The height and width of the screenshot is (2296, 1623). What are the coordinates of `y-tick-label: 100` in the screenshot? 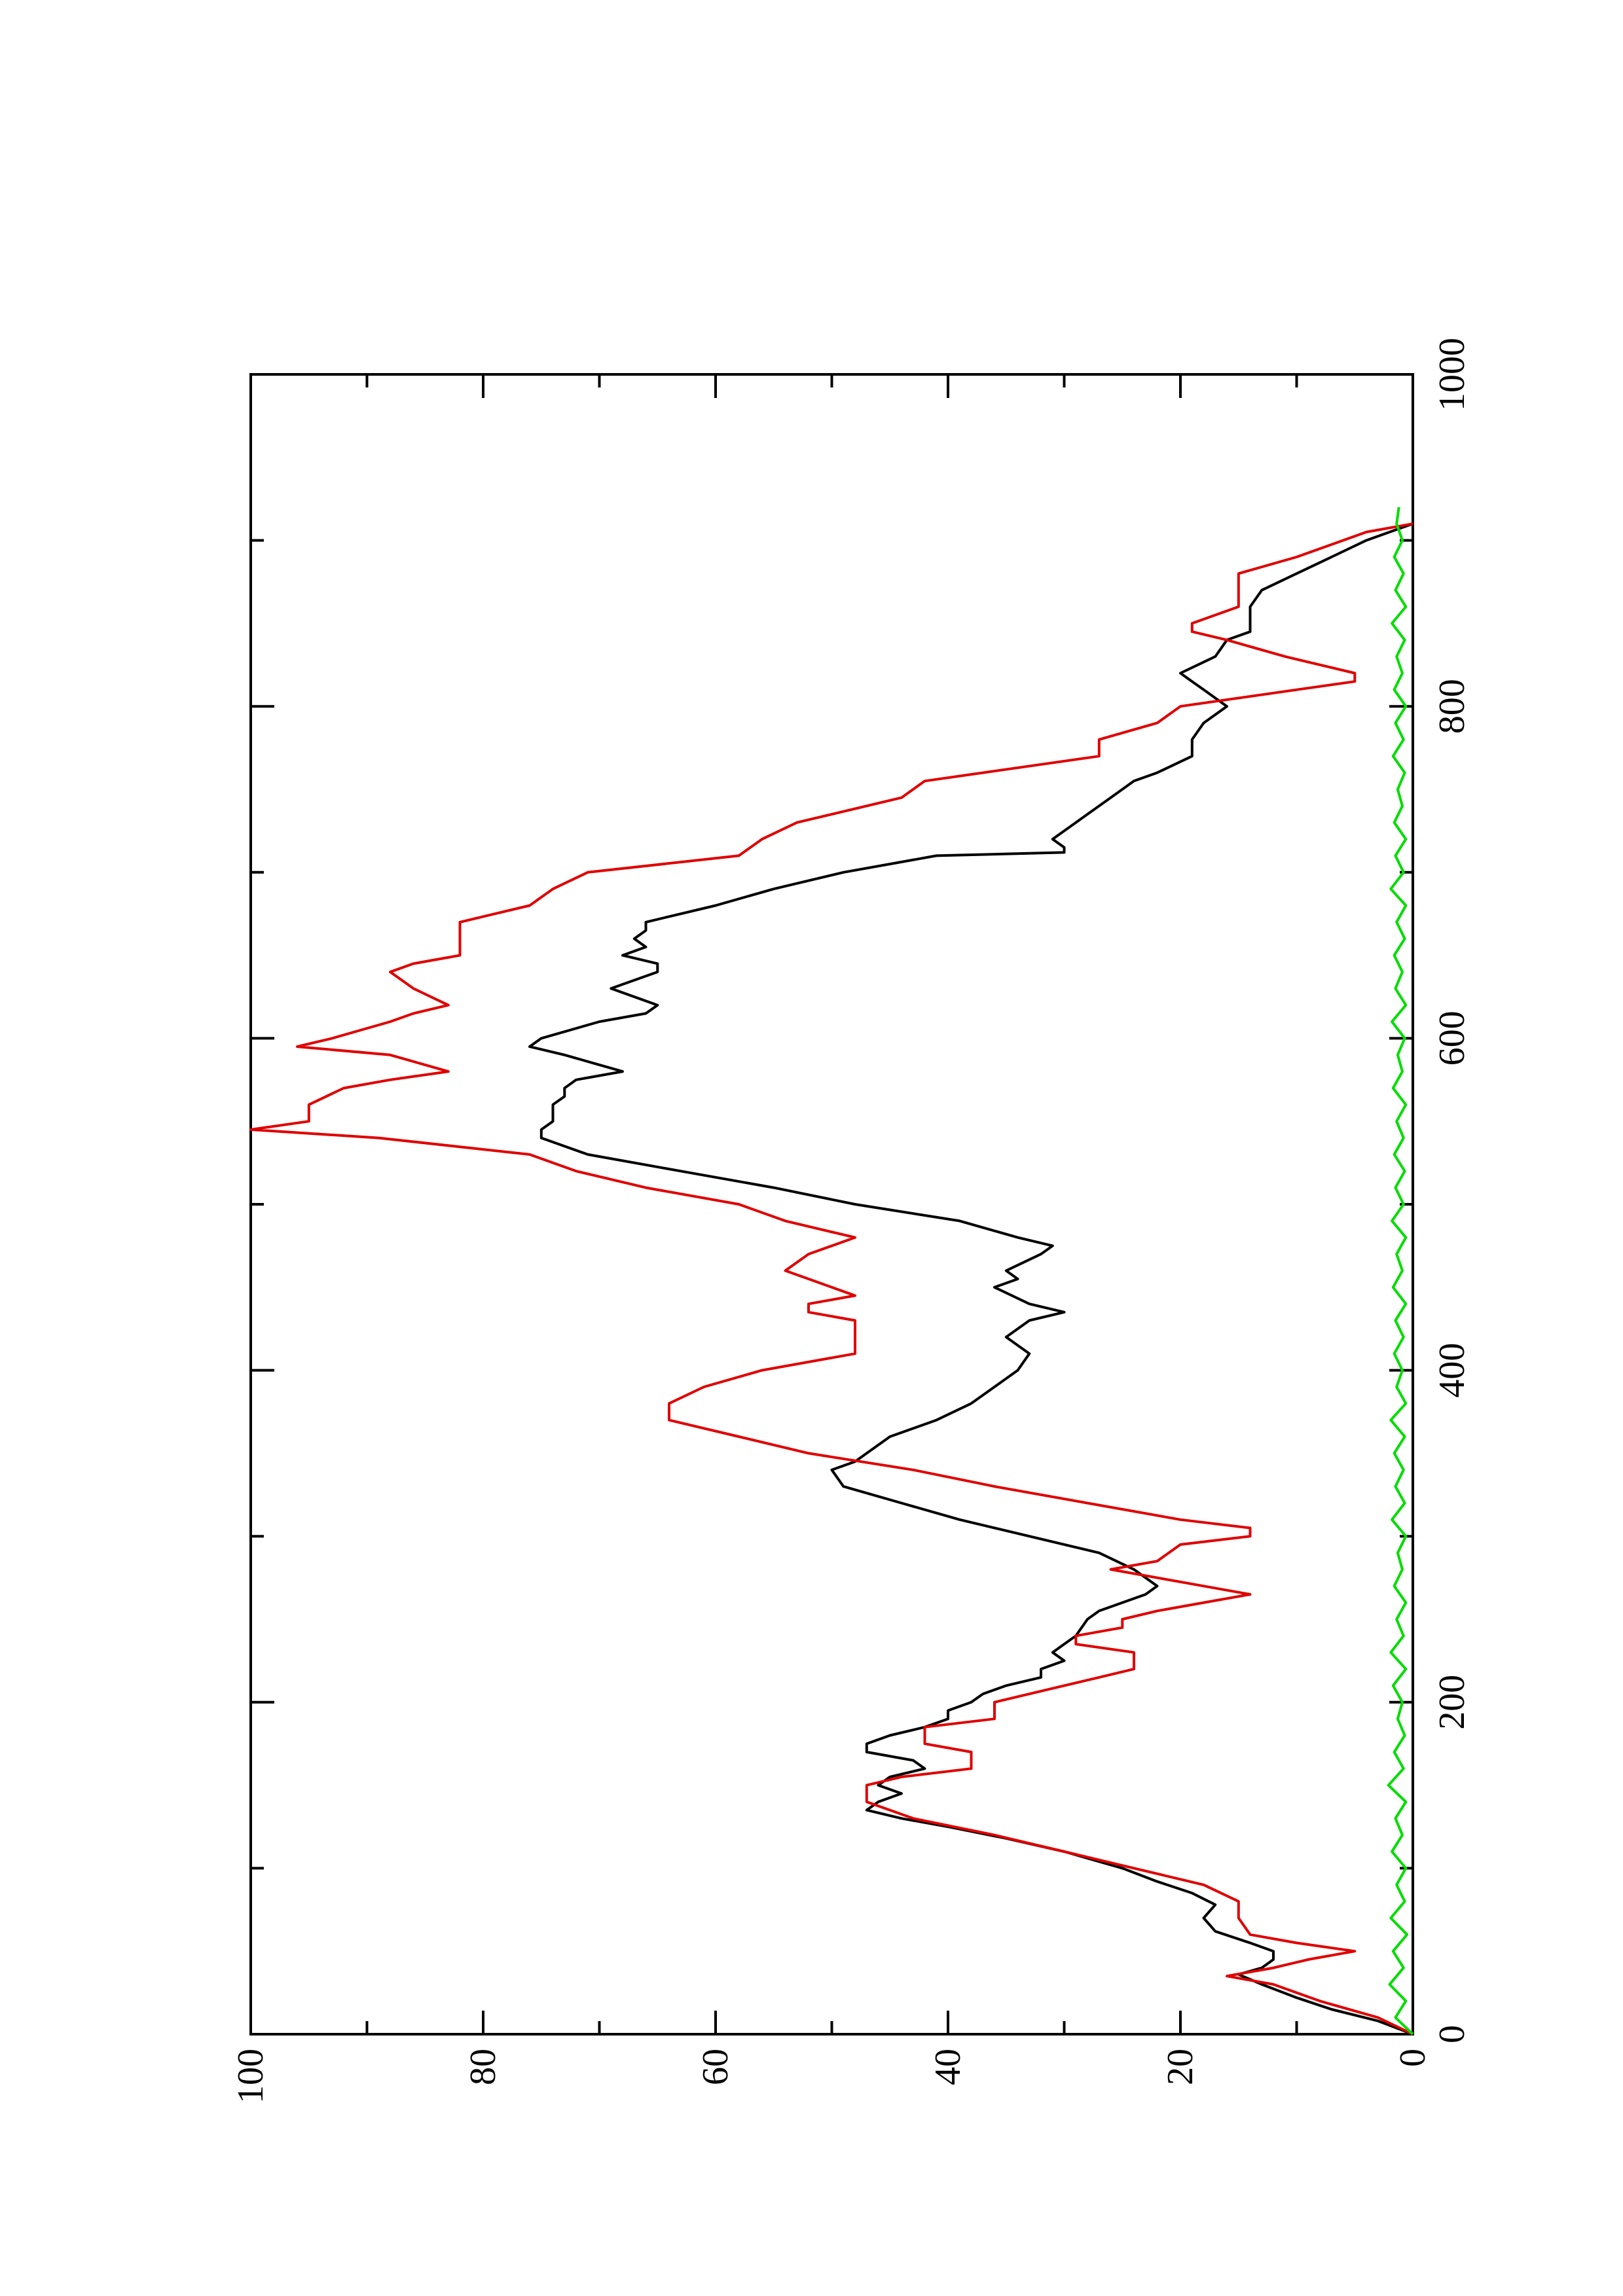 It's located at (250, 2076).